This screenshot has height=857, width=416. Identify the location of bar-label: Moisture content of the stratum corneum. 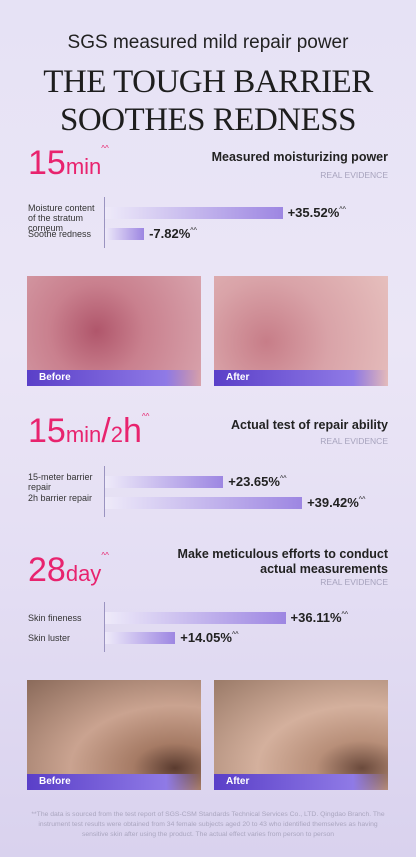
(61, 218).